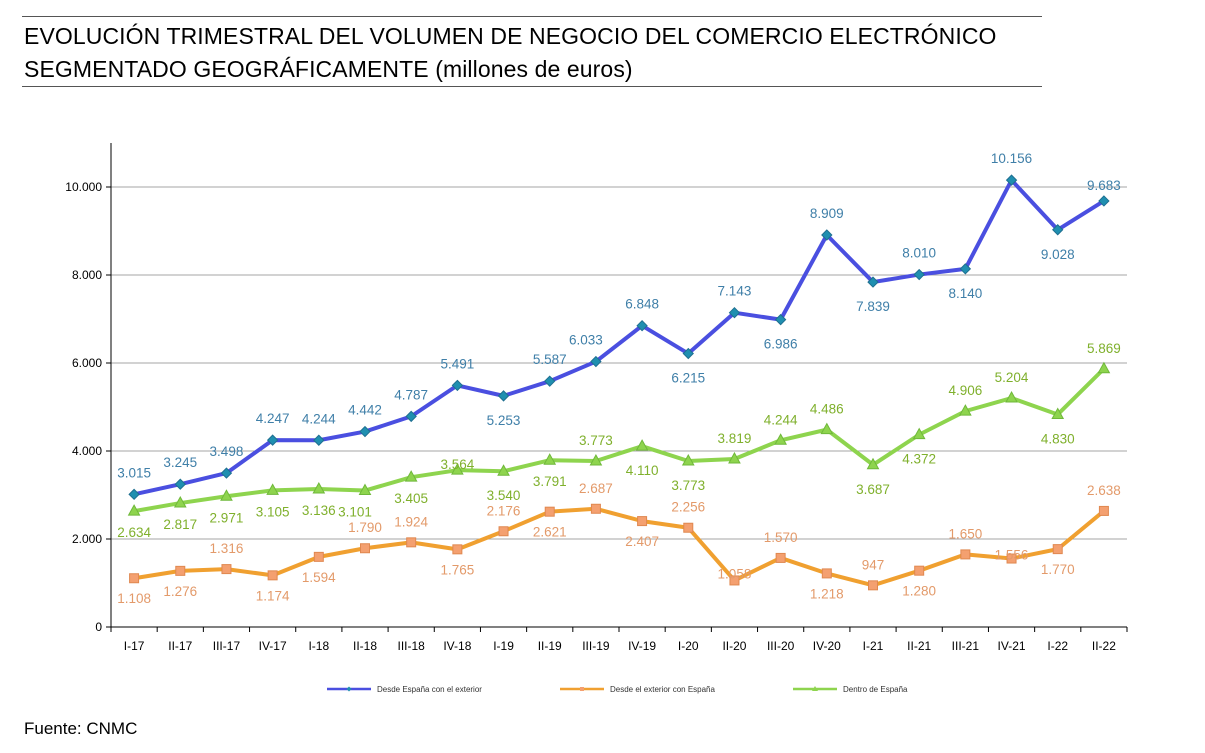 The width and height of the screenshot is (1205, 753). What do you see at coordinates (781, 344) in the screenshot?
I see `data-label: 6.986` at bounding box center [781, 344].